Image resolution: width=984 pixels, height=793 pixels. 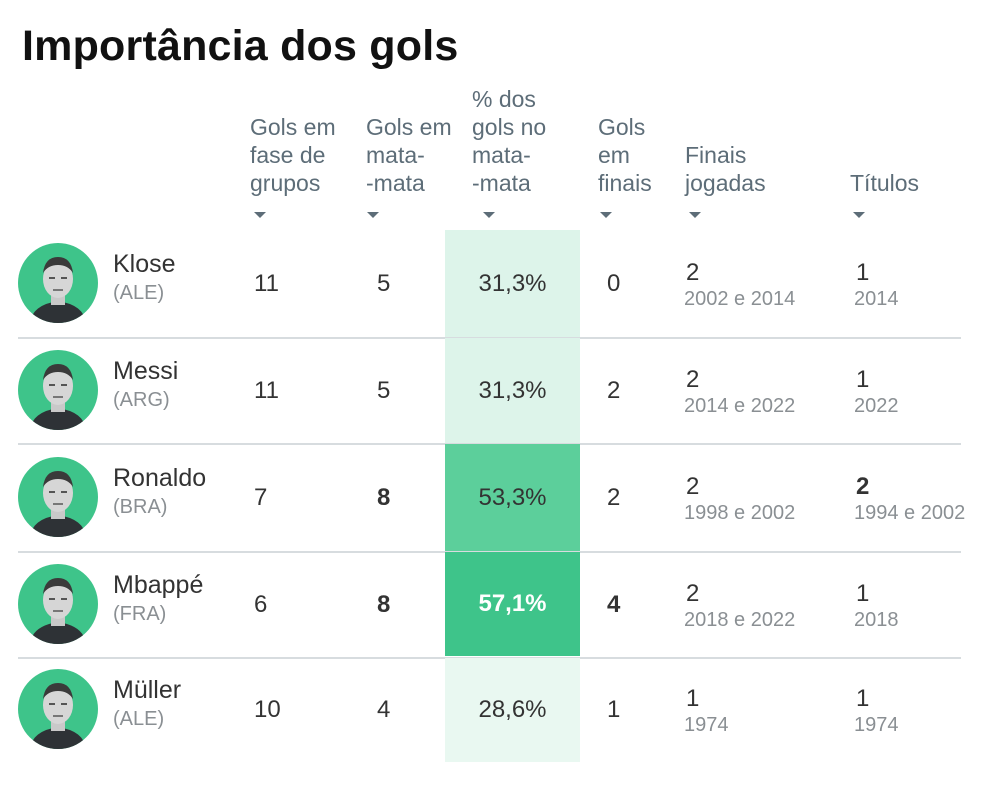 I want to click on finals-years: 1974, so click(x=706, y=725).